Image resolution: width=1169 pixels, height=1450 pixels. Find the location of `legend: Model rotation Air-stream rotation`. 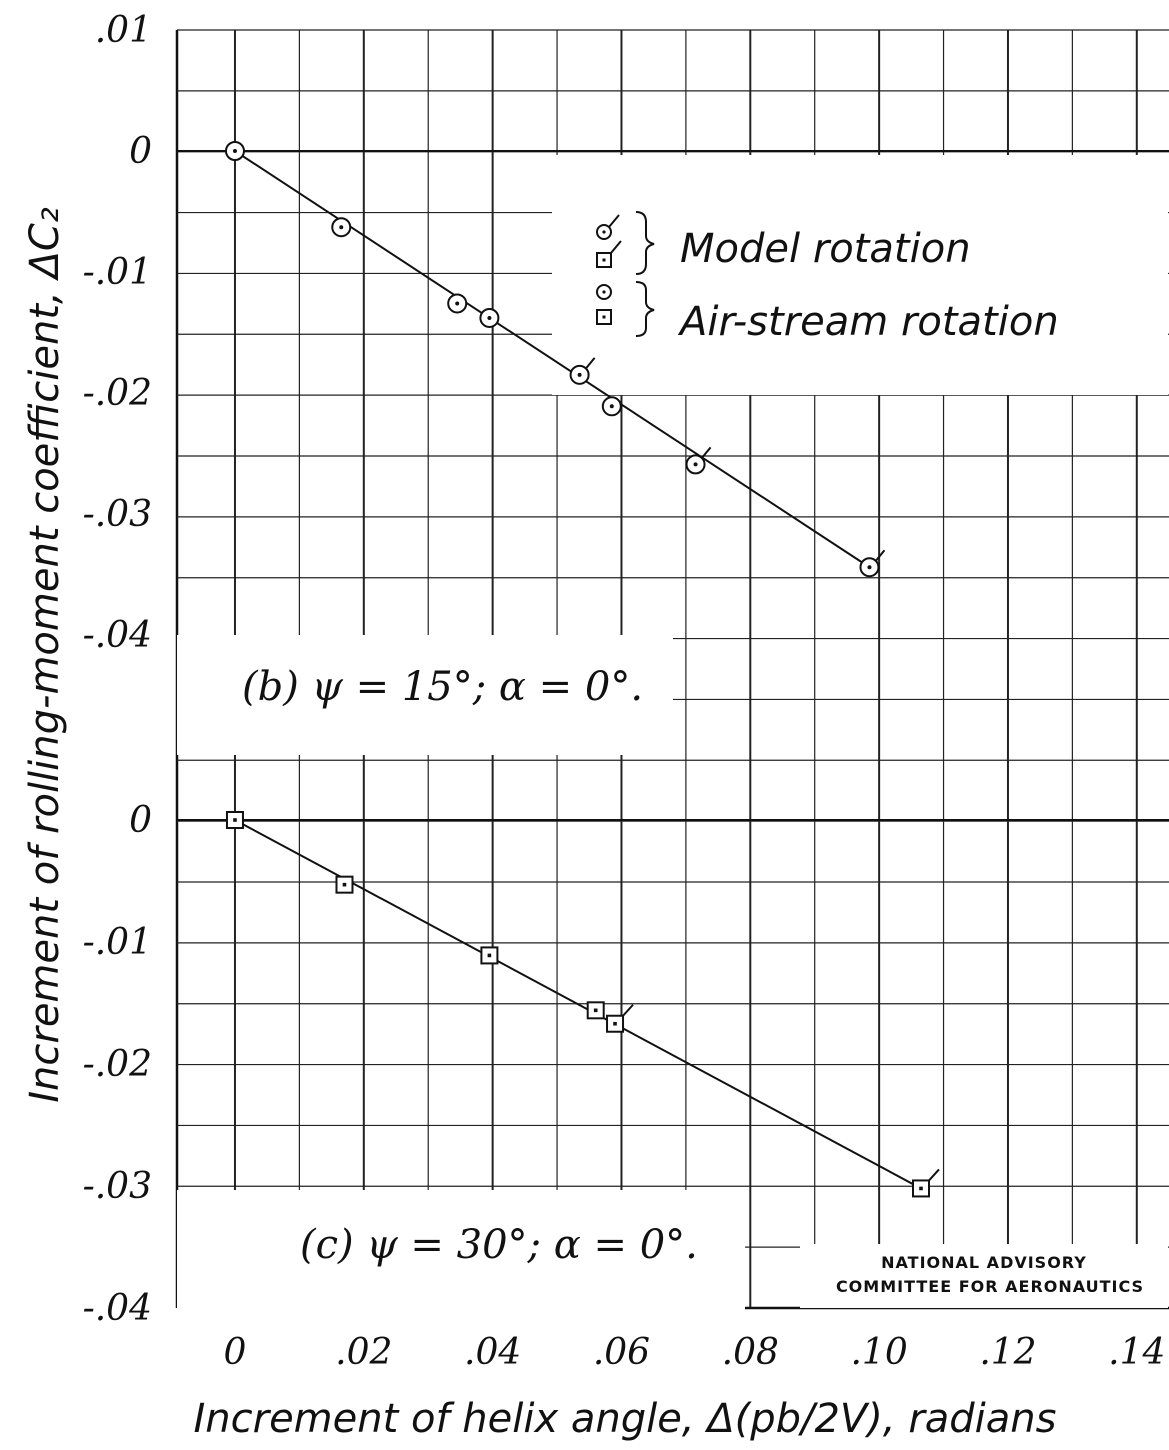

legend: Model rotation Air-stream rotation is located at coordinates (827, 278).